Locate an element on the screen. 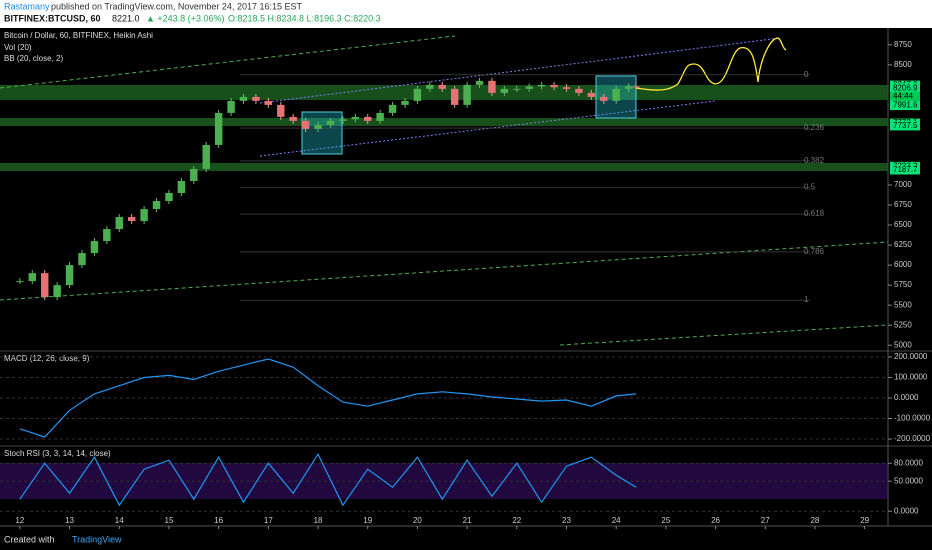 Image resolution: width=932 pixels, height=550 pixels. price-label: 7737.5 is located at coordinates (905, 125).